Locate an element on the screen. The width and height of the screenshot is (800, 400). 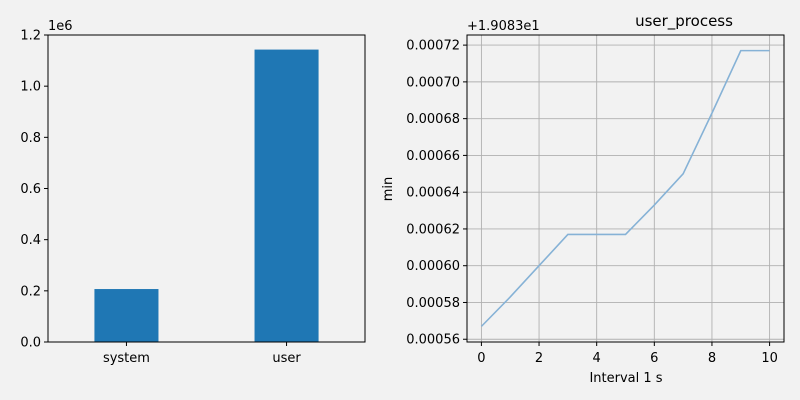
bar-y-tick-label: 0.4 is located at coordinates (30, 240).